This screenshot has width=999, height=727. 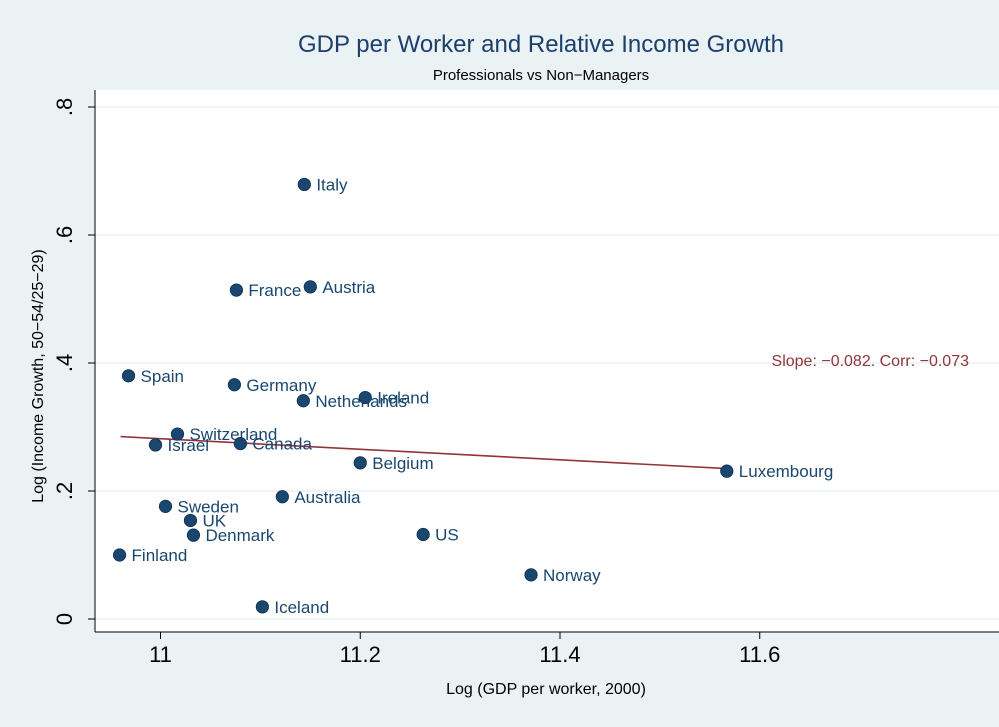 I want to click on point-label: Belgium, so click(x=402, y=463).